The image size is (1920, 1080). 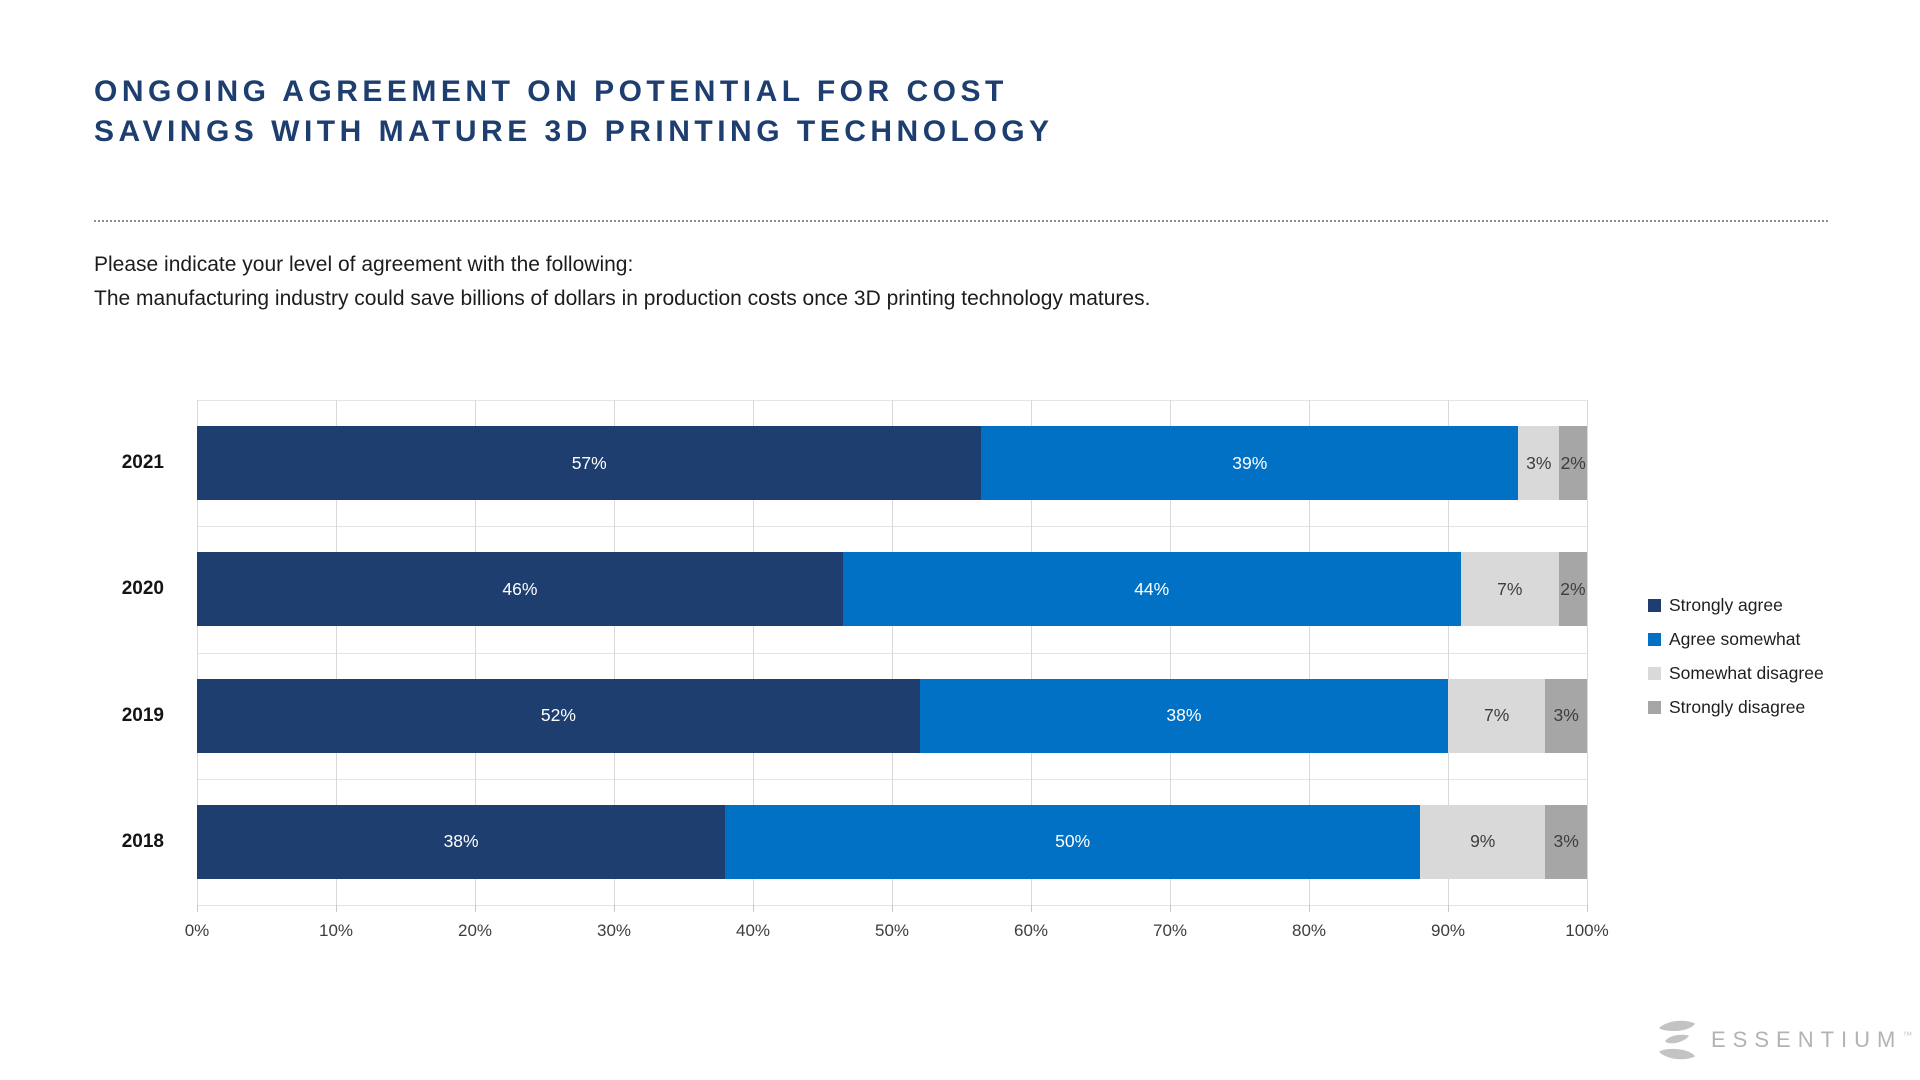 What do you see at coordinates (1448, 930) in the screenshot?
I see `axis-tick-label: 90%` at bounding box center [1448, 930].